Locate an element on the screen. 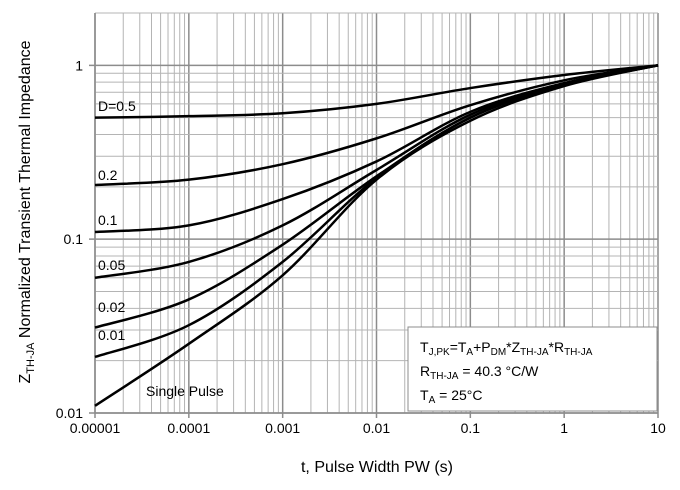 This screenshot has height=490, width=680. series-label-single: Single Pulse is located at coordinates (185, 391).